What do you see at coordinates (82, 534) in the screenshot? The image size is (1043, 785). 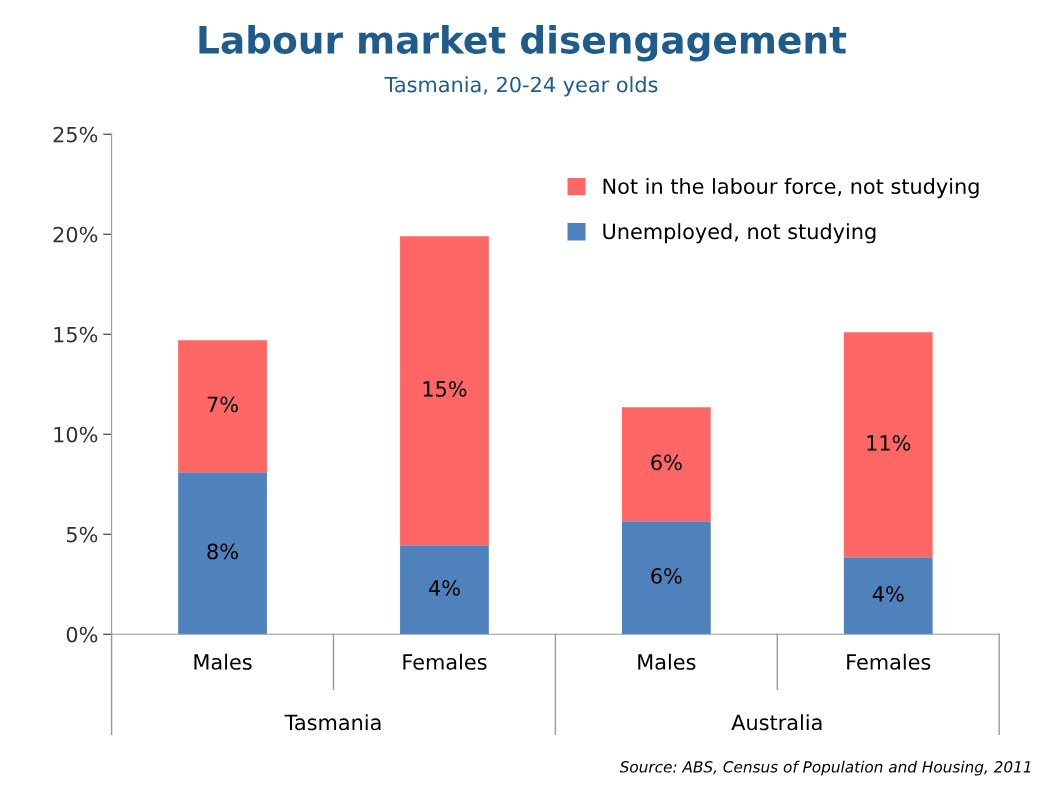 I see `y-tick-label: 5%` at bounding box center [82, 534].